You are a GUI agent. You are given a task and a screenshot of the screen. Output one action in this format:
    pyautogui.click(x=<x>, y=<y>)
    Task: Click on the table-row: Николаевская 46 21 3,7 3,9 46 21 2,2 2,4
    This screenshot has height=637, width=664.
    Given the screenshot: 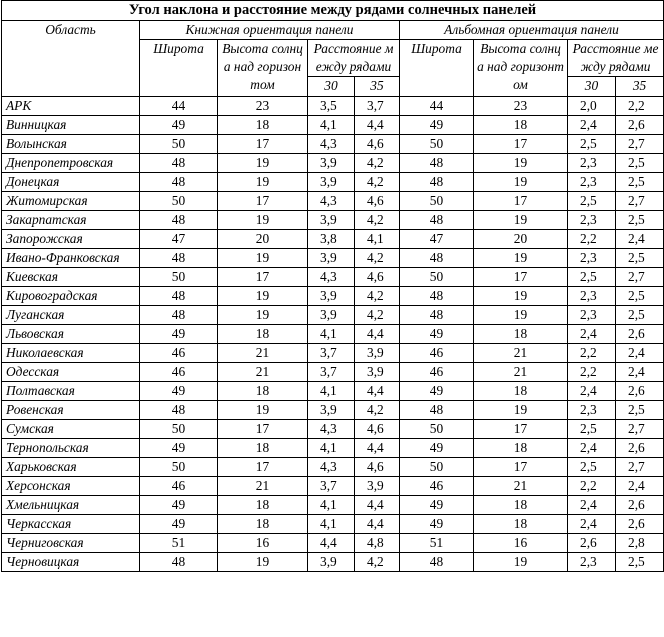 What is the action you would take?
    pyautogui.click(x=332, y=353)
    